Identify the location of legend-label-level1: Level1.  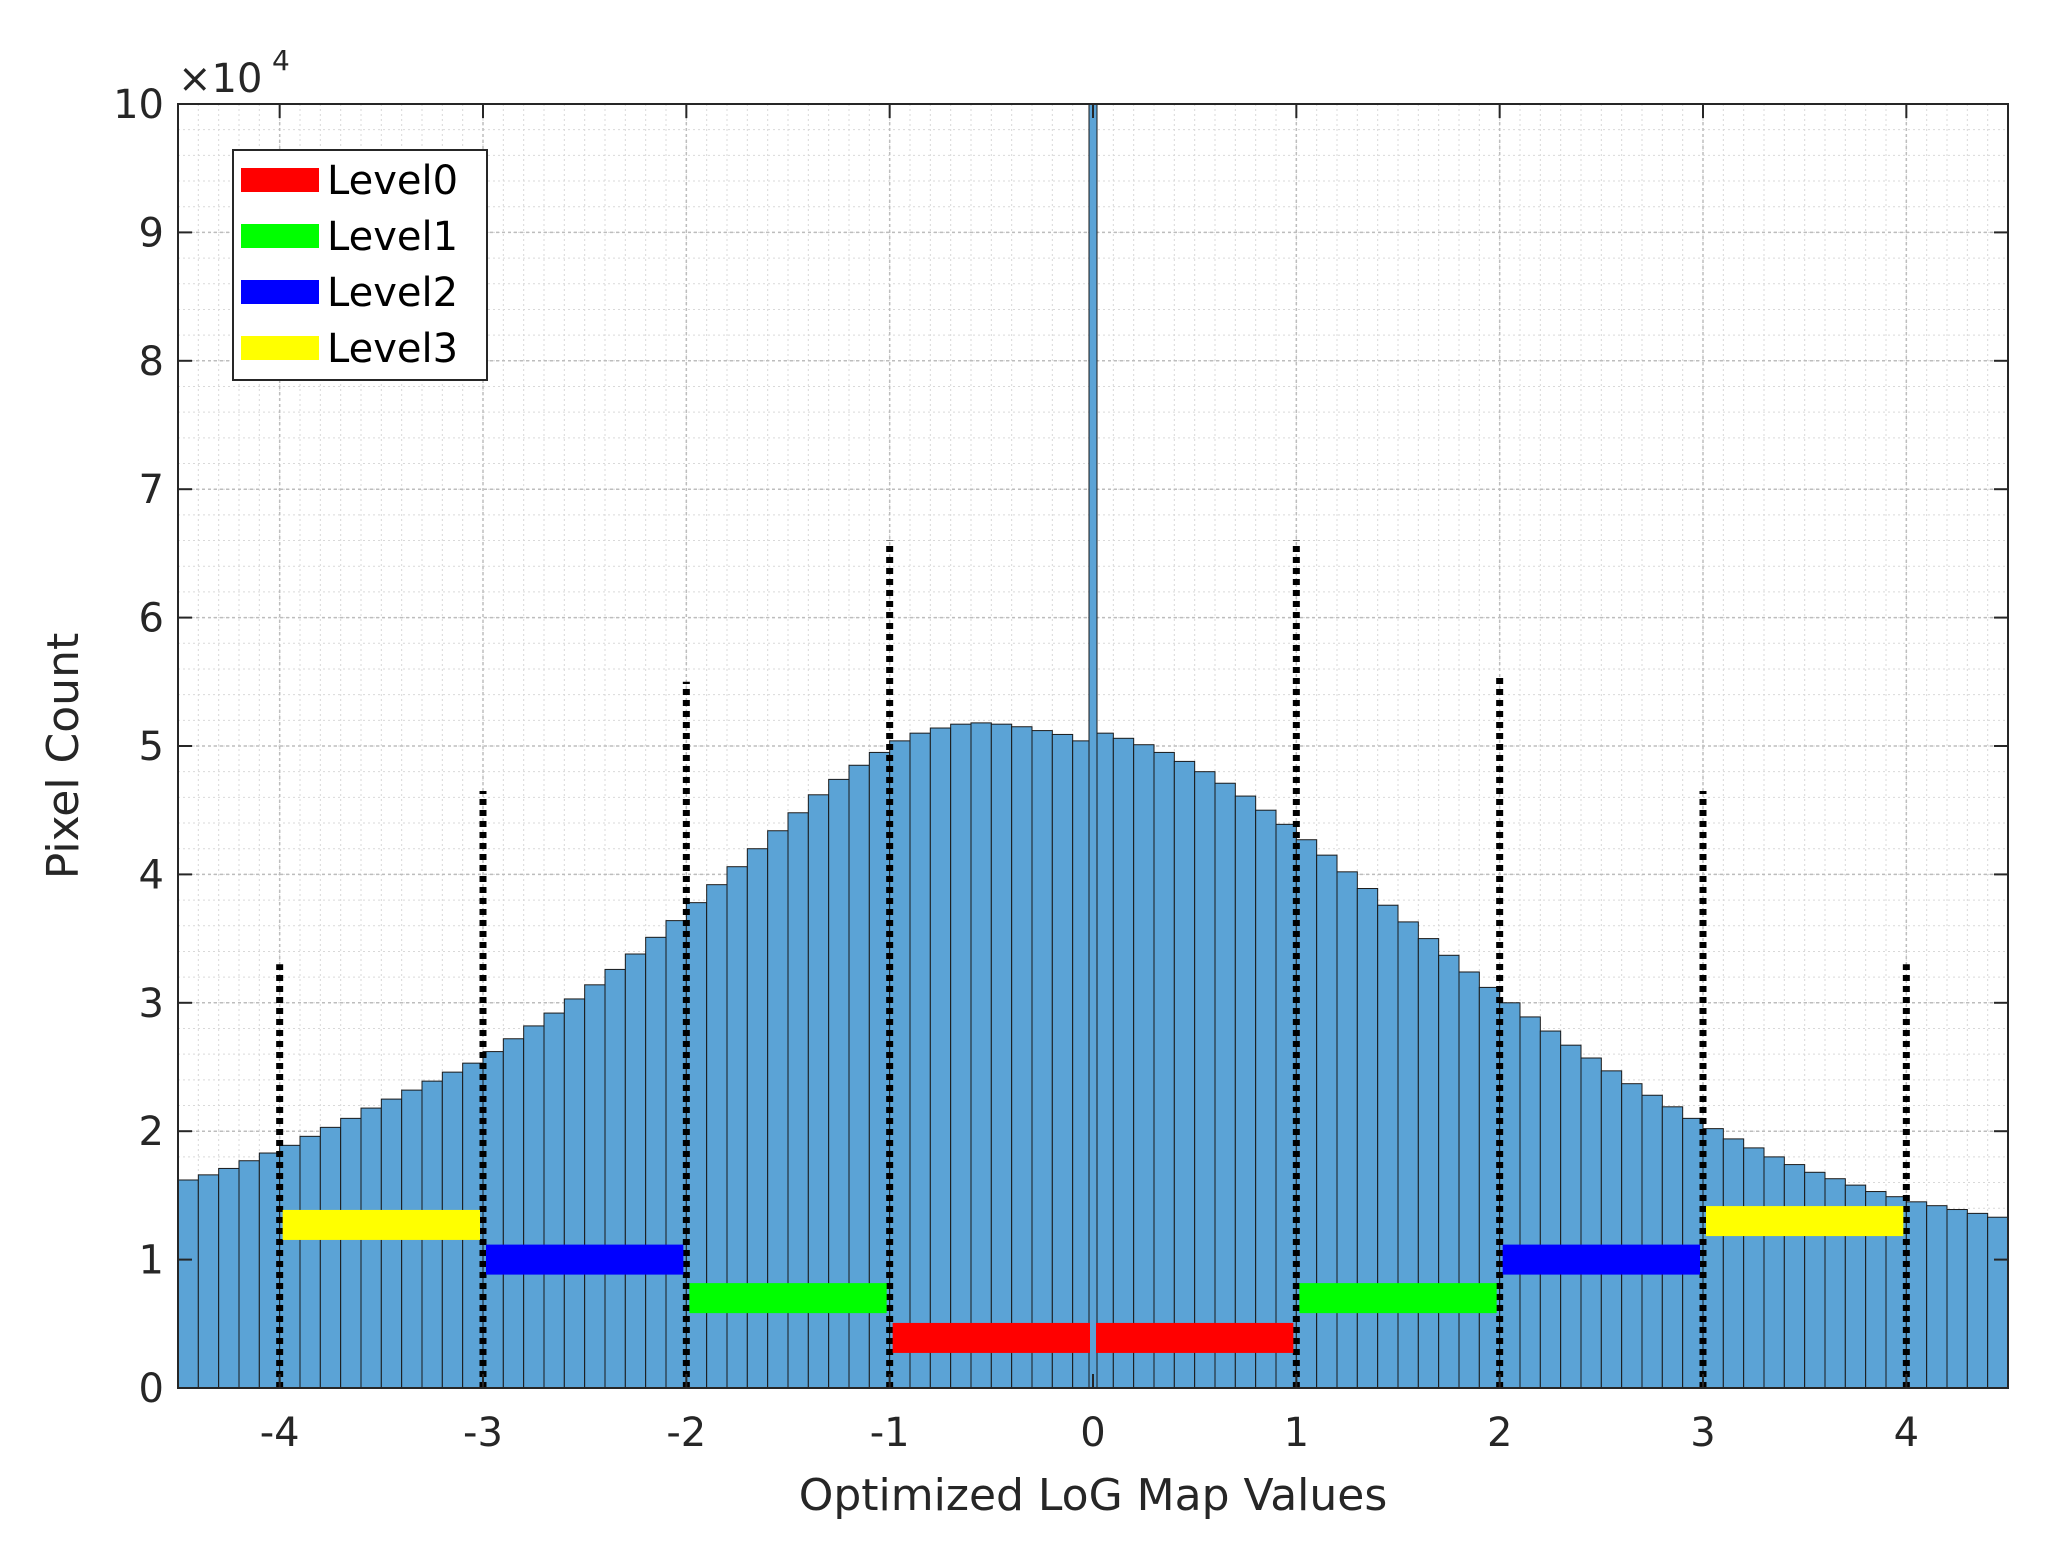
(392, 237).